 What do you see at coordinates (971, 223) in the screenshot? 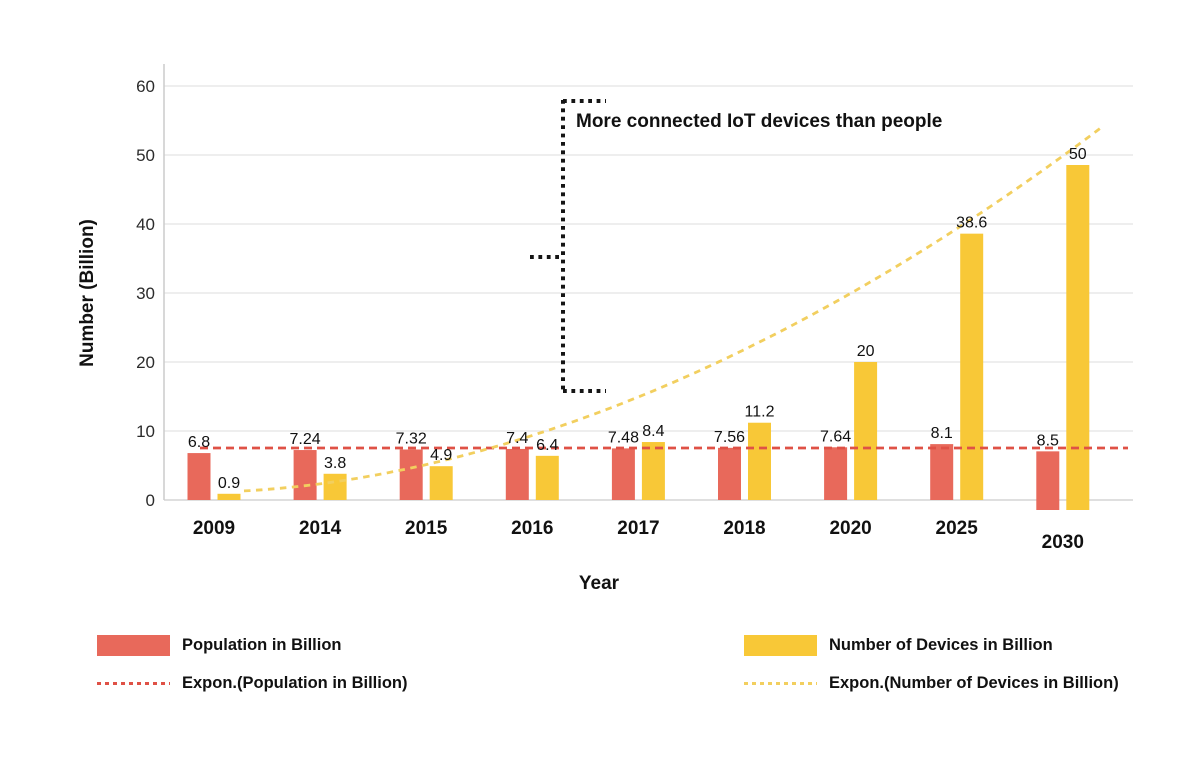
I see `devices-value-label-2025: 38.6` at bounding box center [971, 223].